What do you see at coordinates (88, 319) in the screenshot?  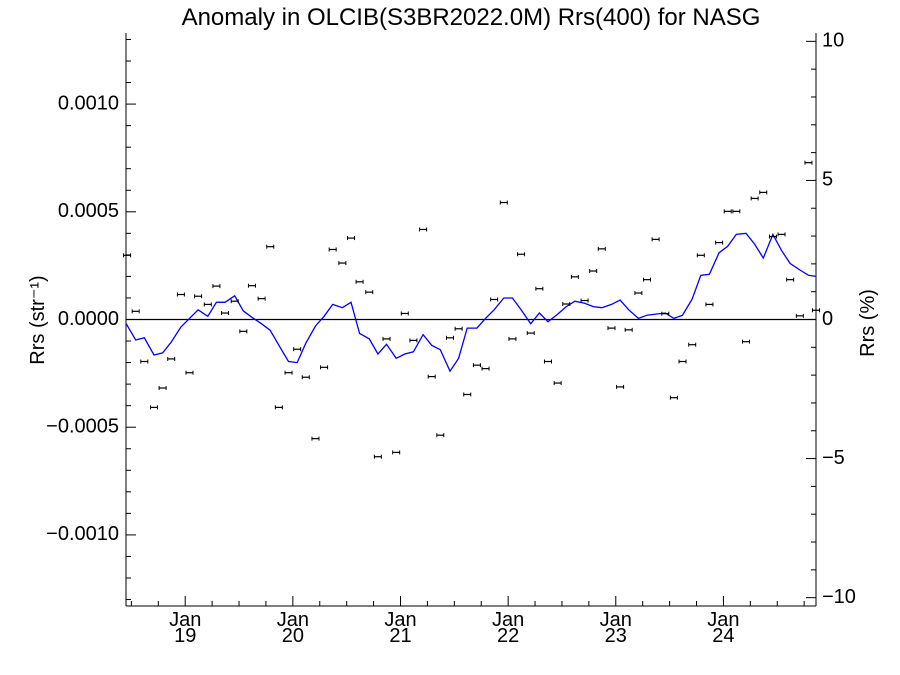 I see `y-tick-label-left: 0.0000` at bounding box center [88, 319].